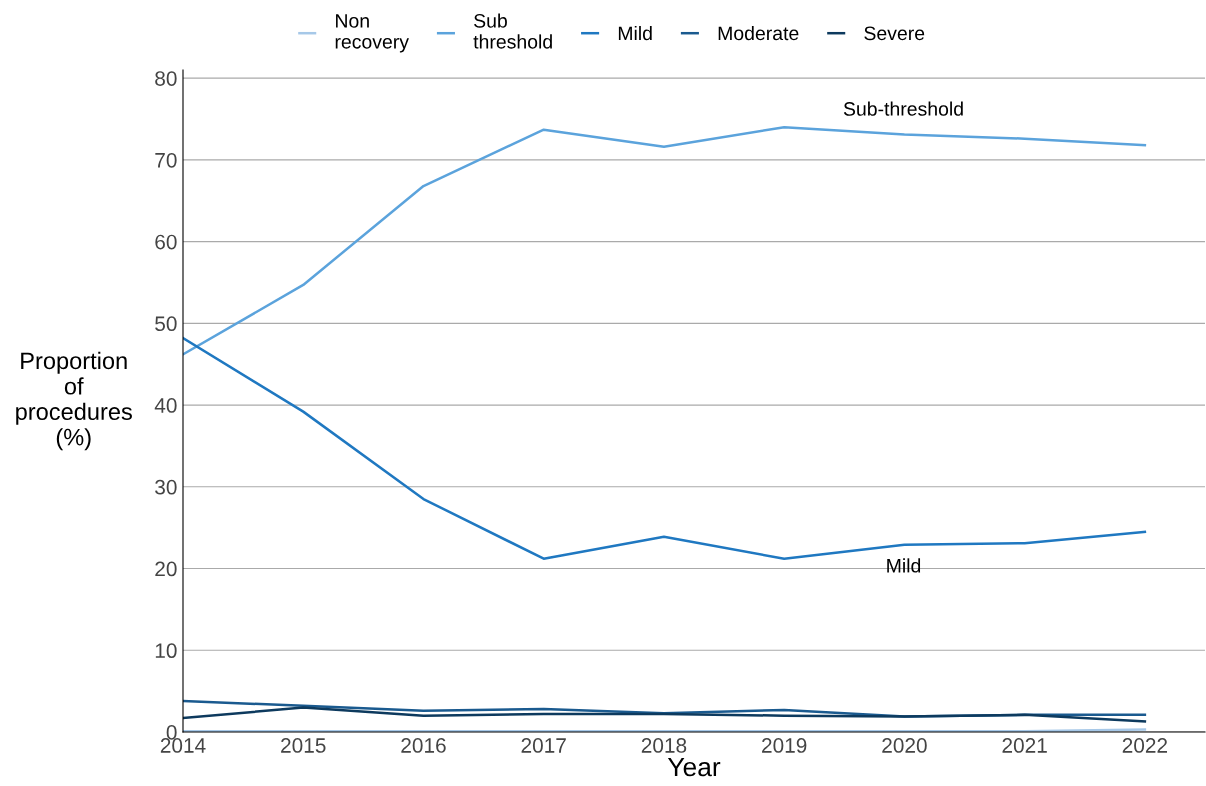 The image size is (1206, 786). Describe the element at coordinates (904, 565) in the screenshot. I see `annotation: Mild` at that location.